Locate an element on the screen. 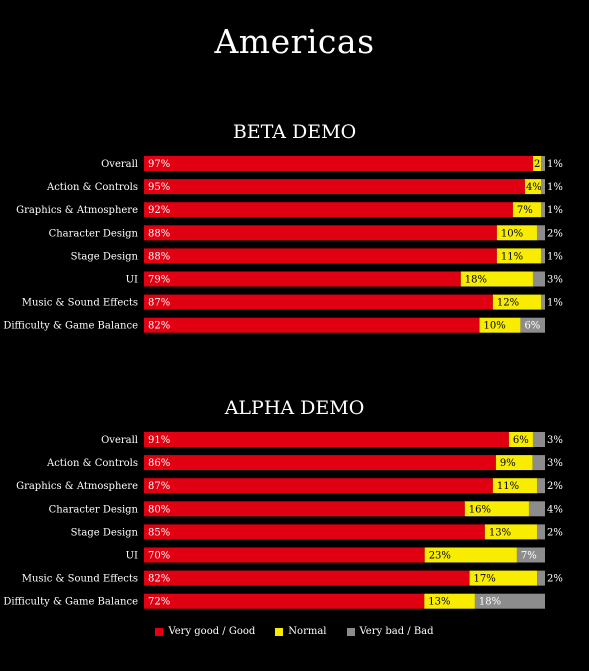 The height and width of the screenshot is (671, 589). legend: Very good / Good Normal Very bad / Bad is located at coordinates (294, 631).